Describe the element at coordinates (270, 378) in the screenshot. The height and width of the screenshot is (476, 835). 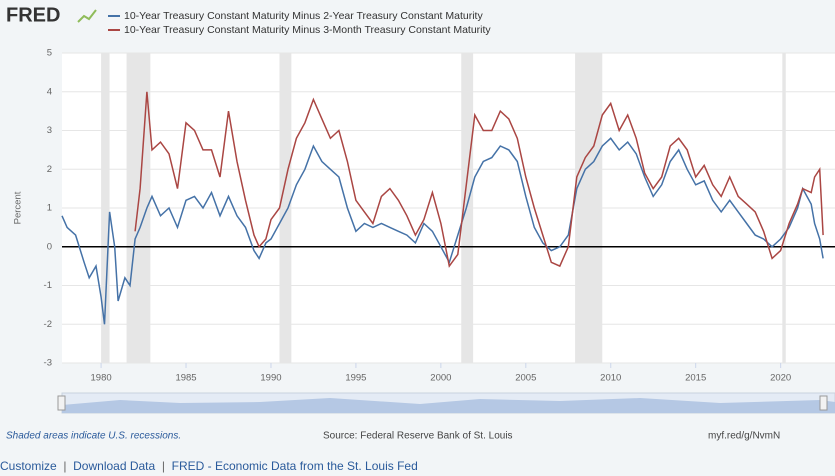
I see `x-tick-label: 1990` at that location.